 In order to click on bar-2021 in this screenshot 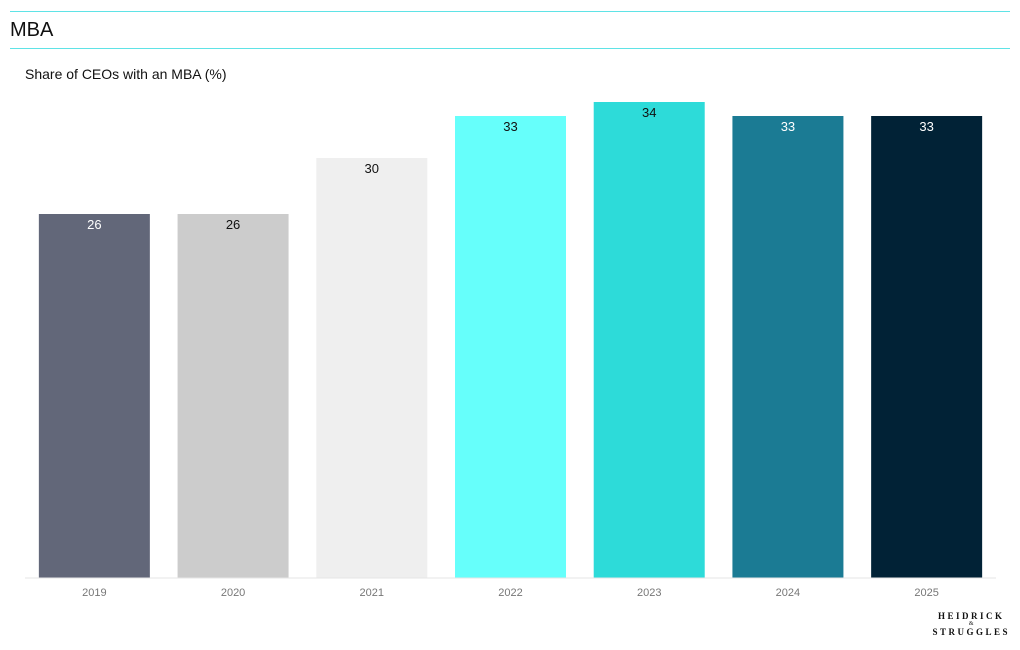, I will do `click(372, 368)`.